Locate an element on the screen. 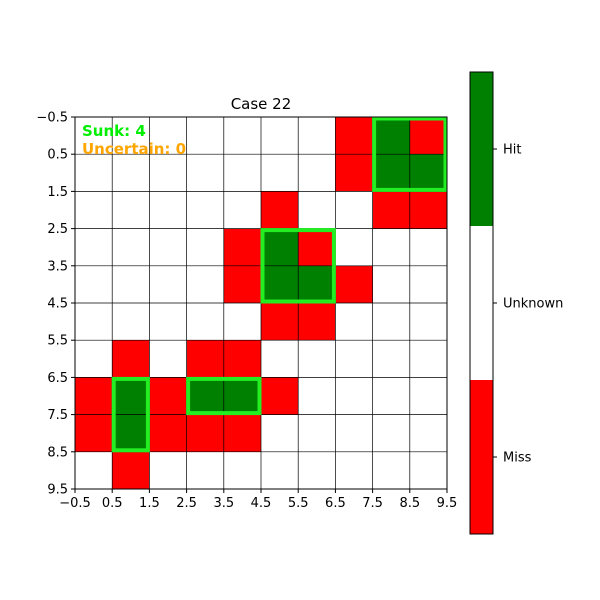 This screenshot has height=600, width=600. colorbar-label-hit: Hit is located at coordinates (512, 150).